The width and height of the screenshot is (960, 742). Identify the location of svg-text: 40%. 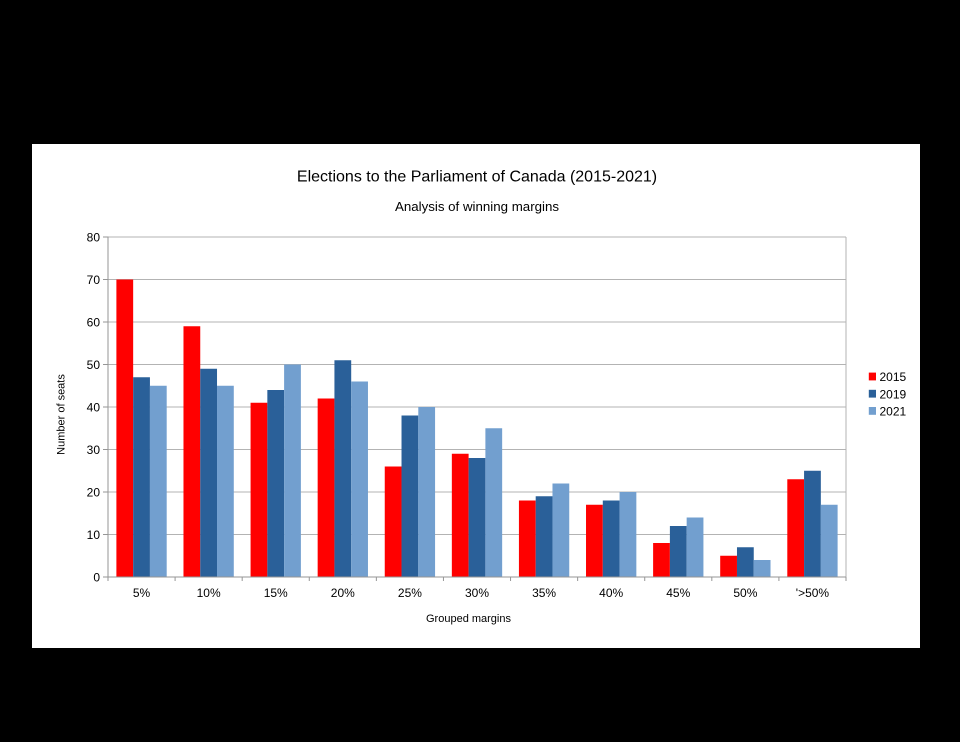
(611, 593).